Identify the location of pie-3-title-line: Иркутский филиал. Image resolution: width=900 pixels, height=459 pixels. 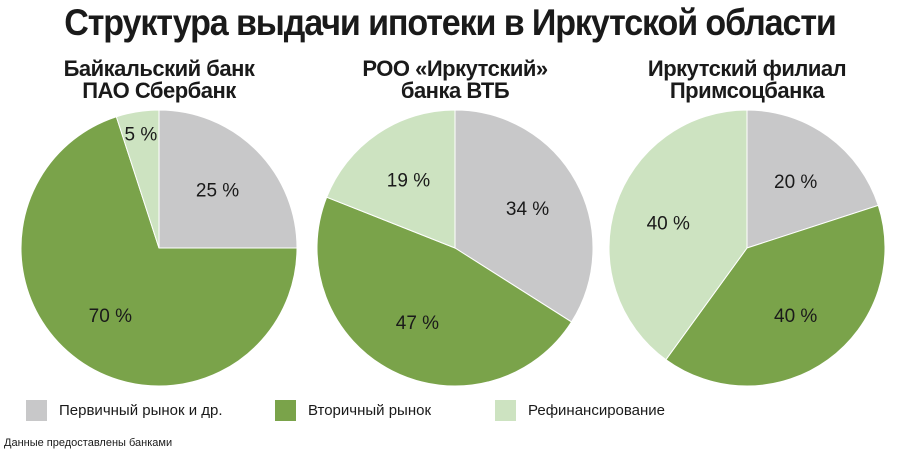
(747, 68).